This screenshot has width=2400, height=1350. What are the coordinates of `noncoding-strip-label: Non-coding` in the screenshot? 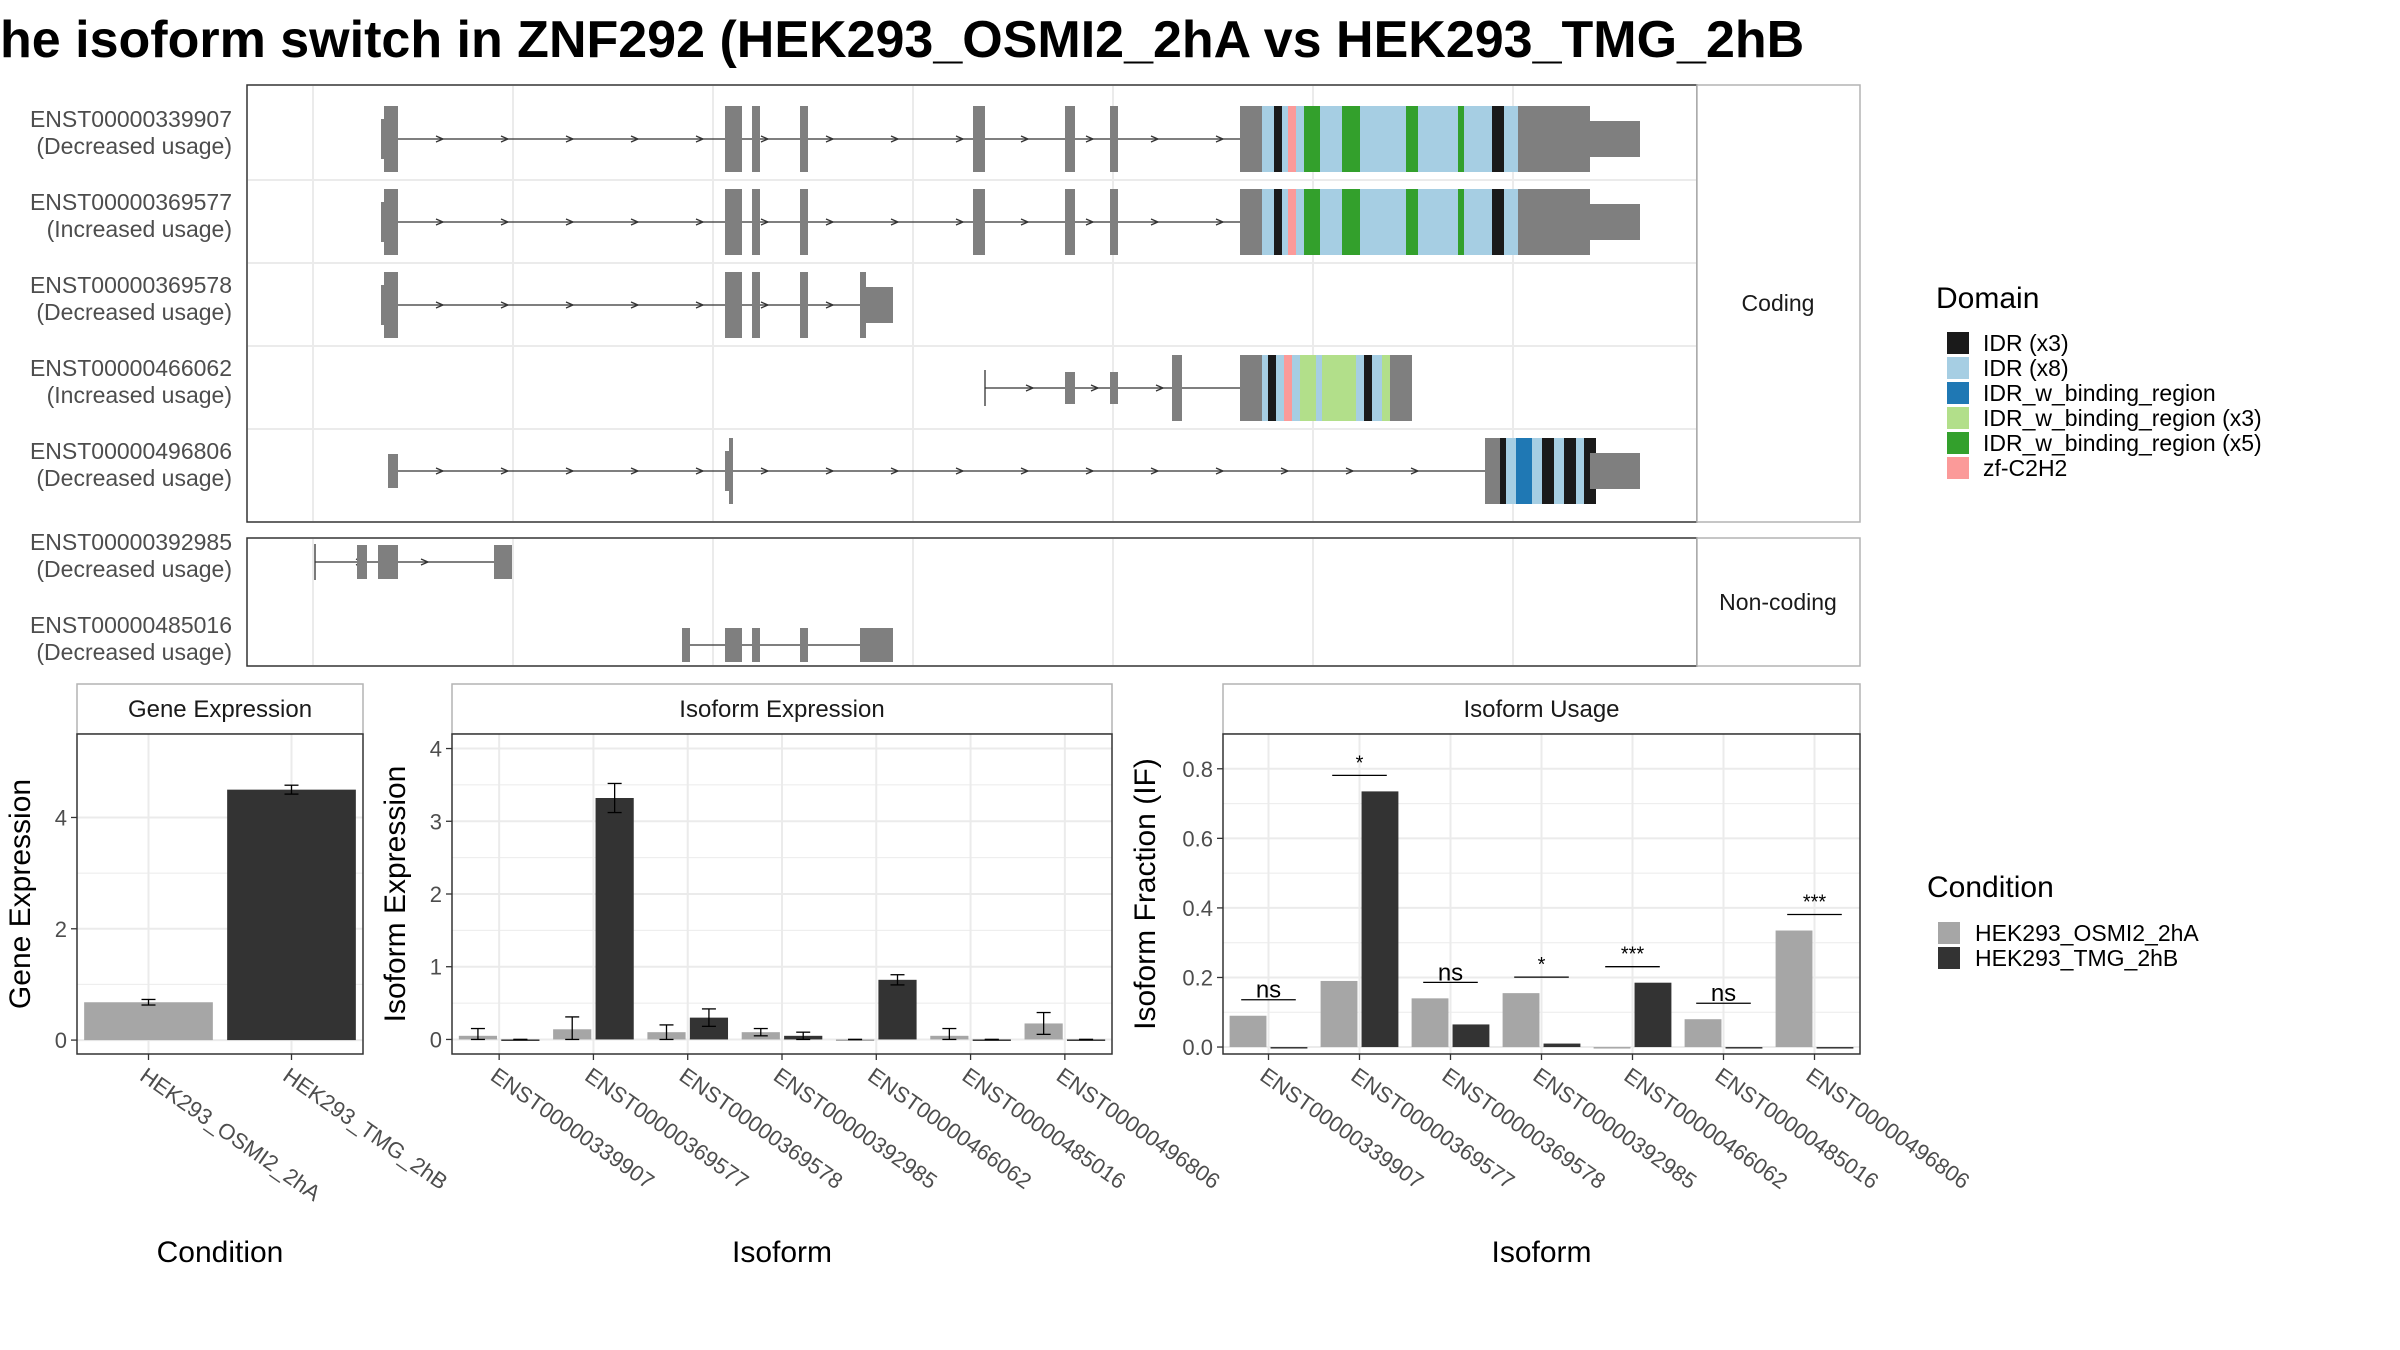 It's located at (1778, 602).